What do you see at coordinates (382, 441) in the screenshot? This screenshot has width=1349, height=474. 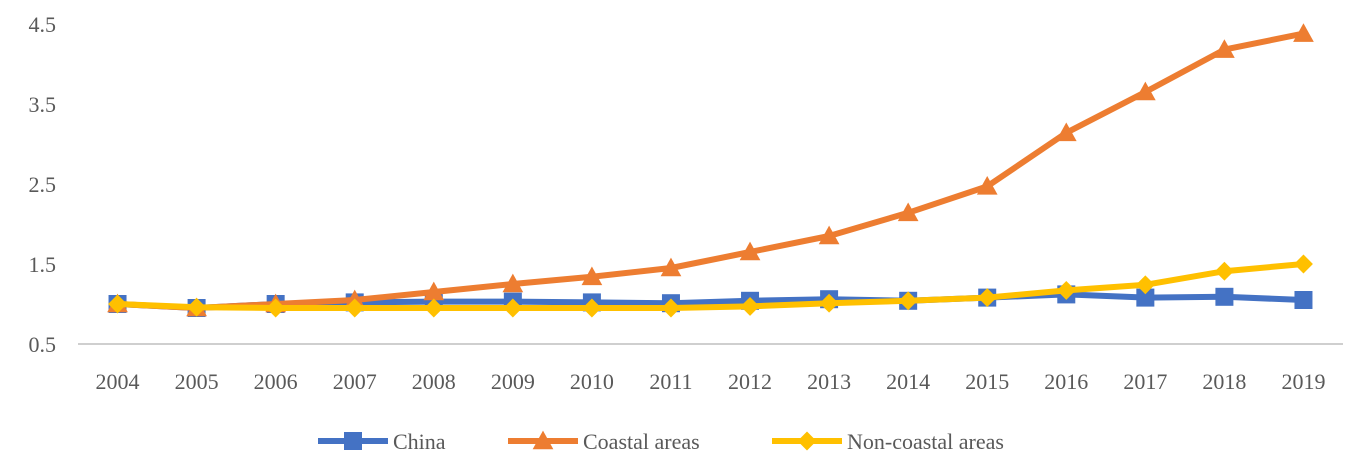 I see `legend-item-china: China` at bounding box center [382, 441].